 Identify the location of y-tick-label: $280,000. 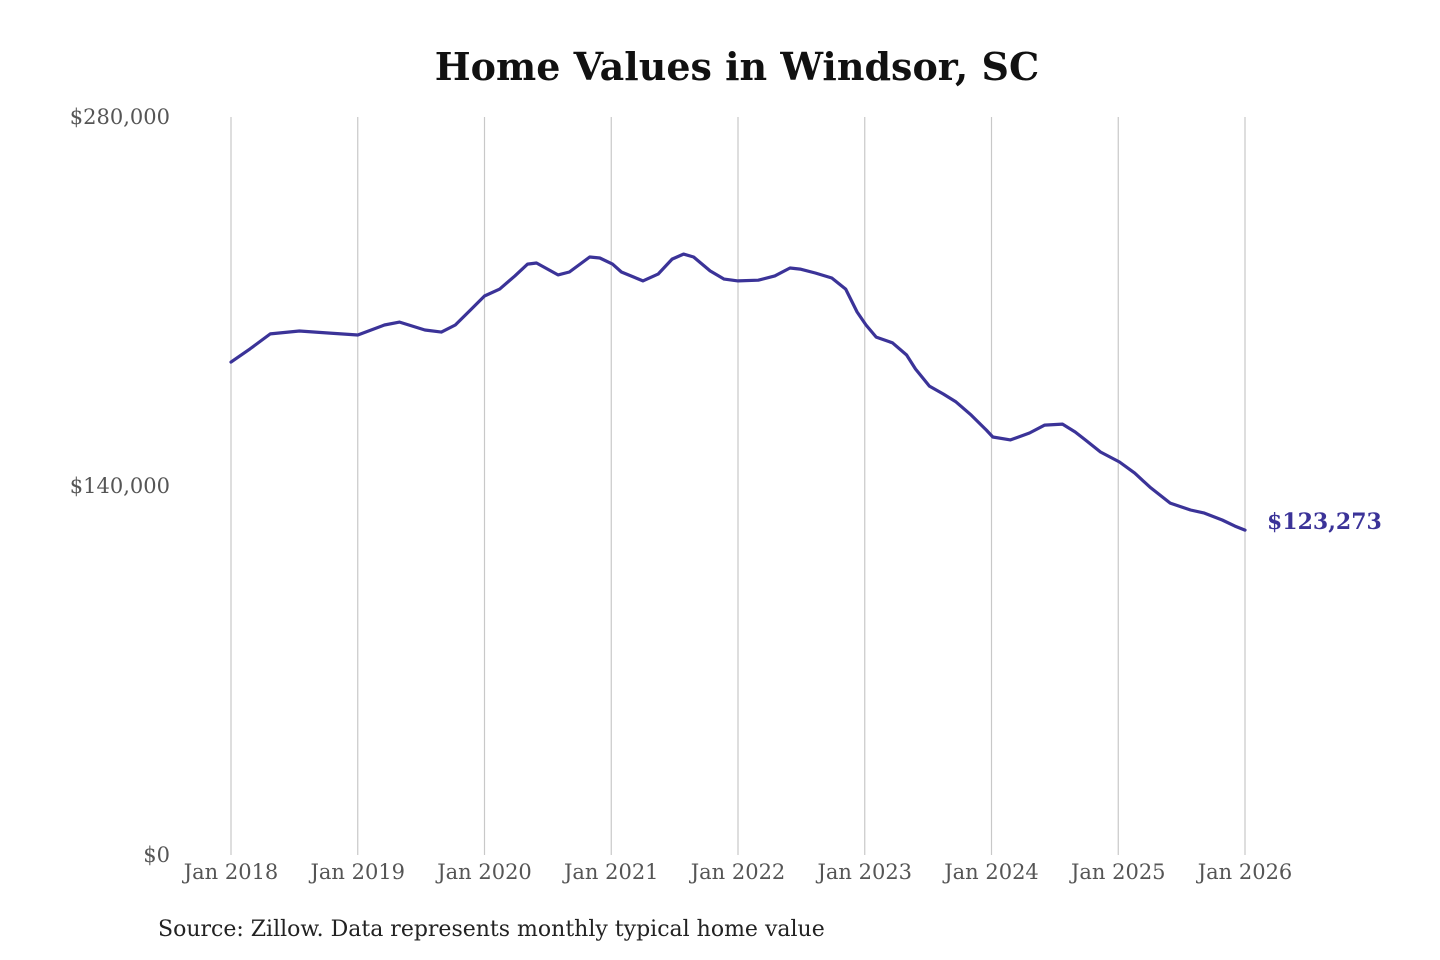
(120, 117).